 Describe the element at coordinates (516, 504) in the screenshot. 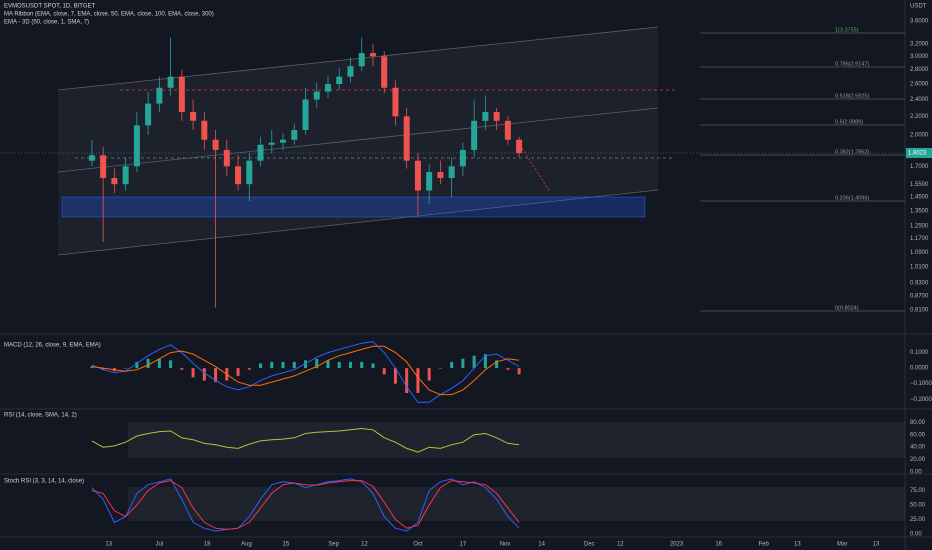

I see `stoch-band` at that location.